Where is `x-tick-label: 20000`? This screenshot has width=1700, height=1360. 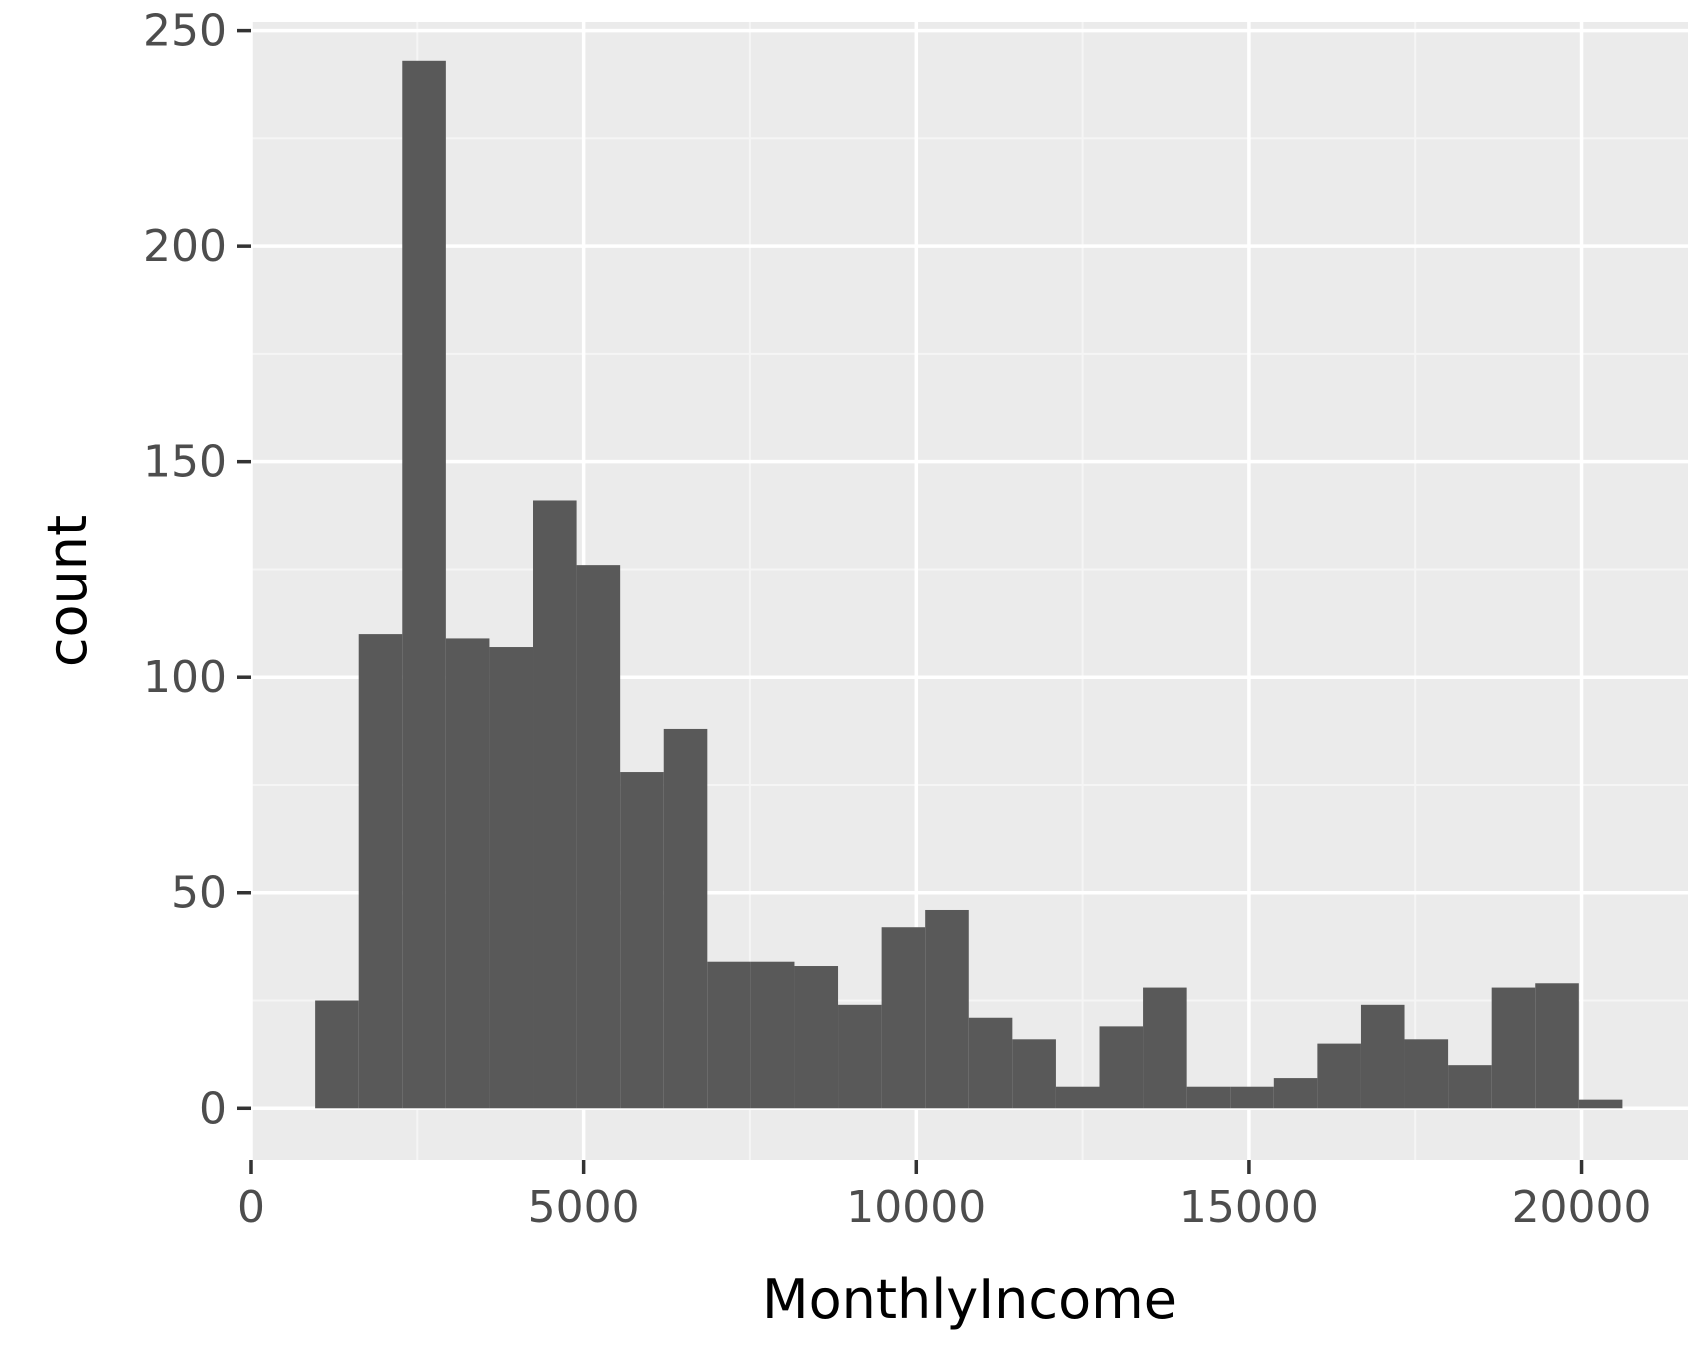 x-tick-label: 20000 is located at coordinates (1582, 1207).